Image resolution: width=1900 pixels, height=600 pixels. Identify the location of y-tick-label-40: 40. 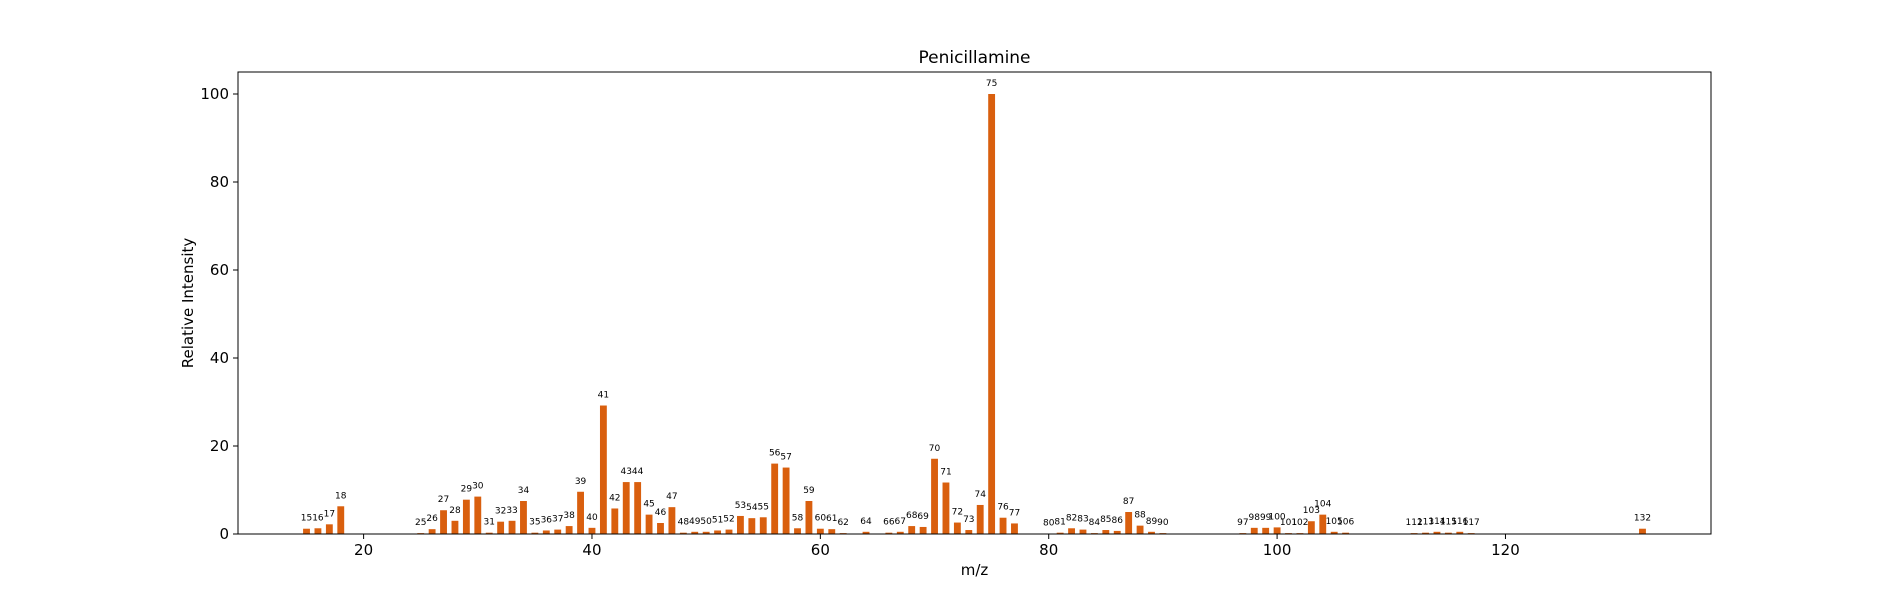
(219, 358).